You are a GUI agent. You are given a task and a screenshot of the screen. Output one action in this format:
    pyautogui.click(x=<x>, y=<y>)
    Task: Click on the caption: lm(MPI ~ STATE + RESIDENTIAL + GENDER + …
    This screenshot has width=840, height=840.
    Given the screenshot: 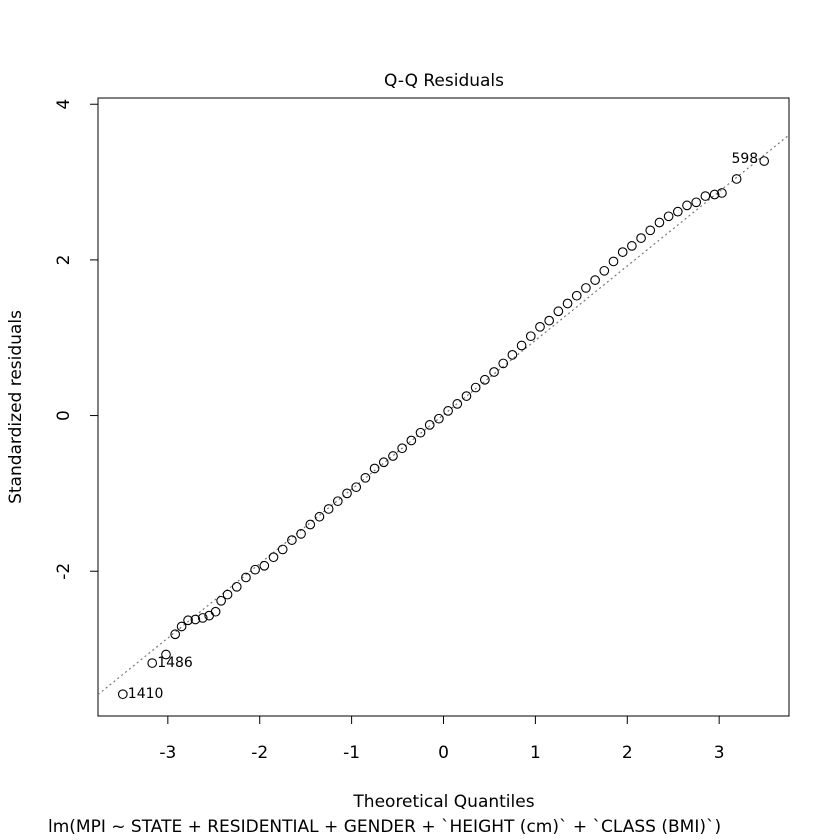 What is the action you would take?
    pyautogui.click(x=384, y=827)
    